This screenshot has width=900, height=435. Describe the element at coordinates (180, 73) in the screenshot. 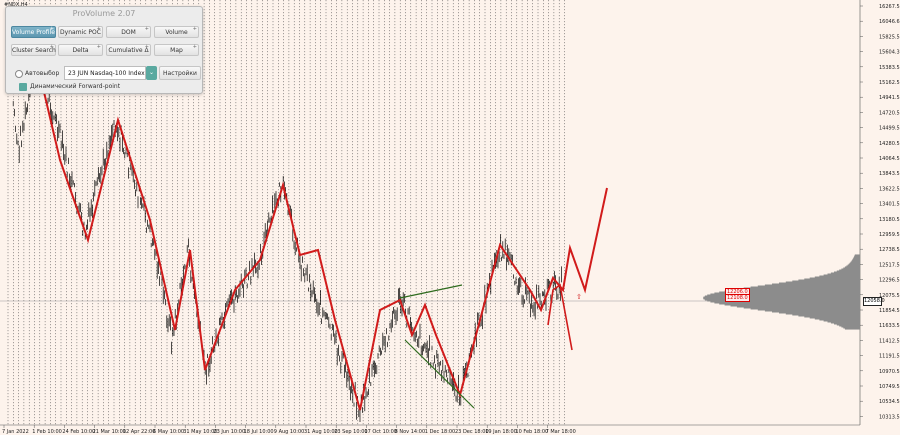

I see `settings-button: Настройки` at that location.